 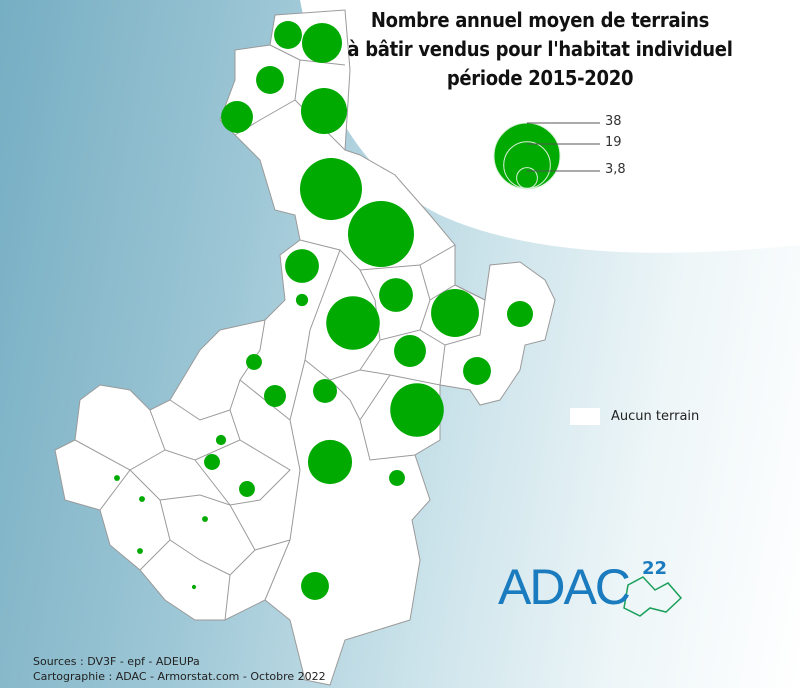 I want to click on adac-logo: ADAC, so click(x=564, y=587).